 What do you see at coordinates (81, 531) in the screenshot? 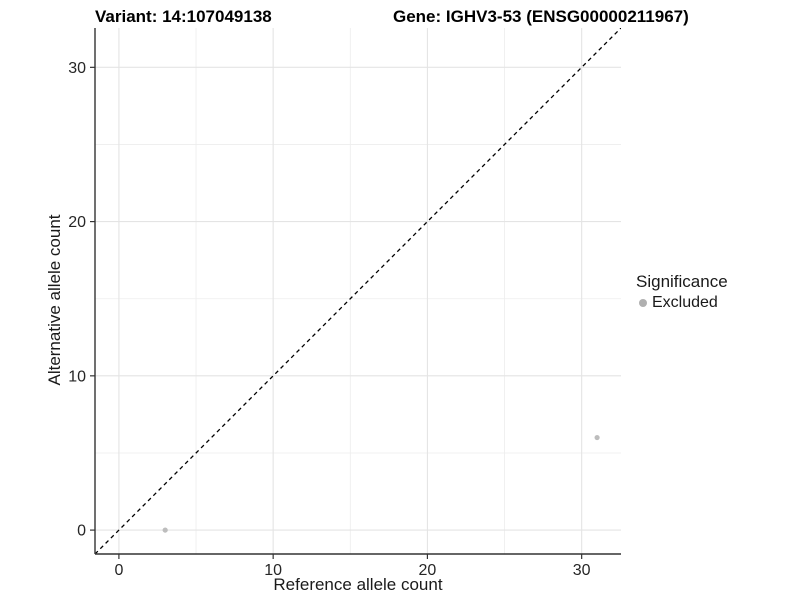
I see `y-tick-label: 0` at bounding box center [81, 531].